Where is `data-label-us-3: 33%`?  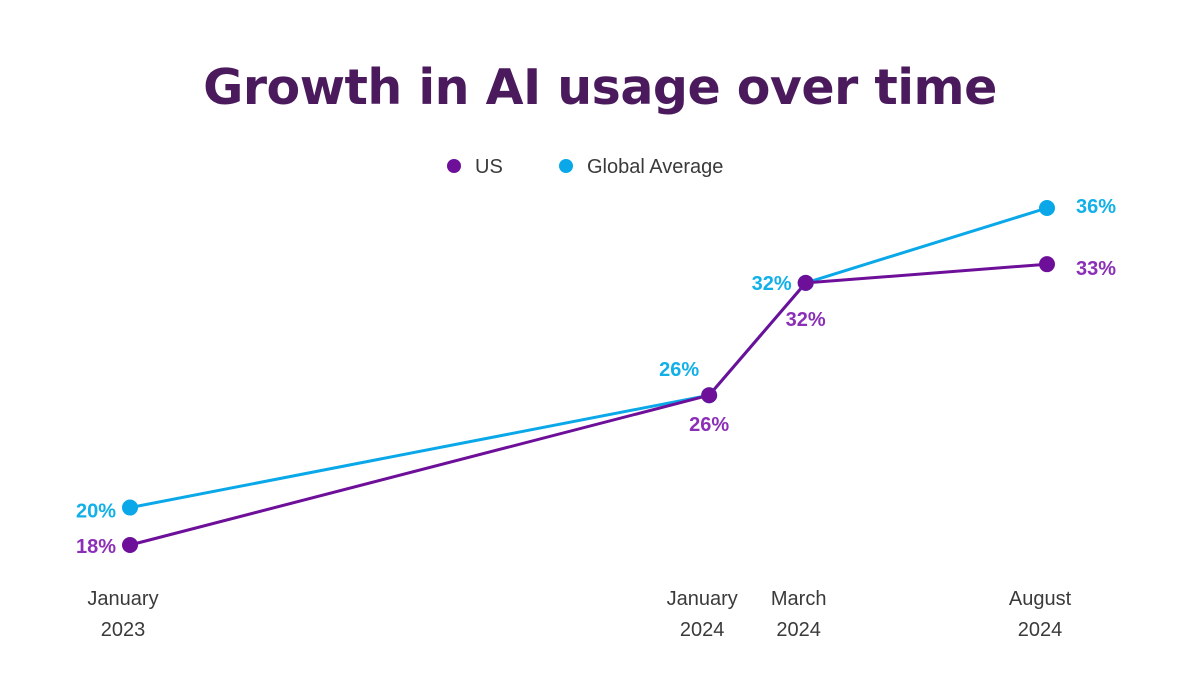
data-label-us-3: 33% is located at coordinates (1096, 269).